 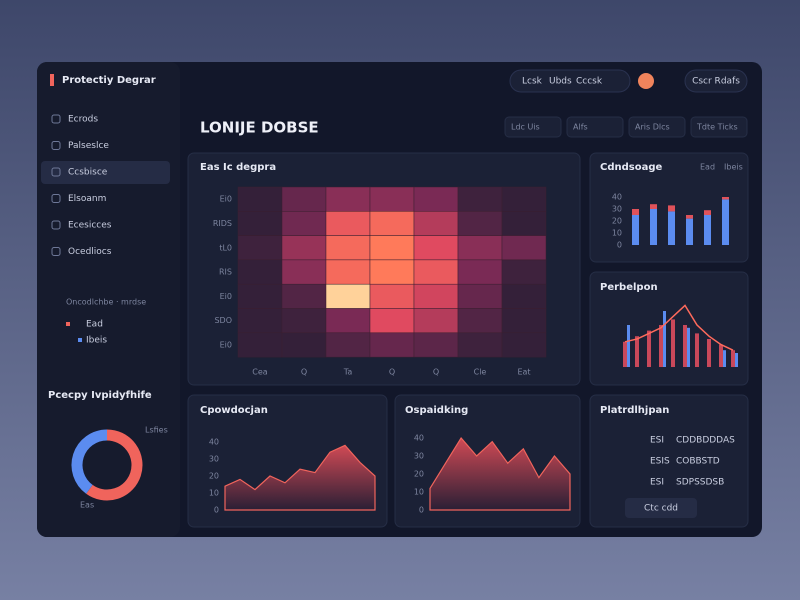 I want to click on donut-label: Eas, so click(x=87, y=505).